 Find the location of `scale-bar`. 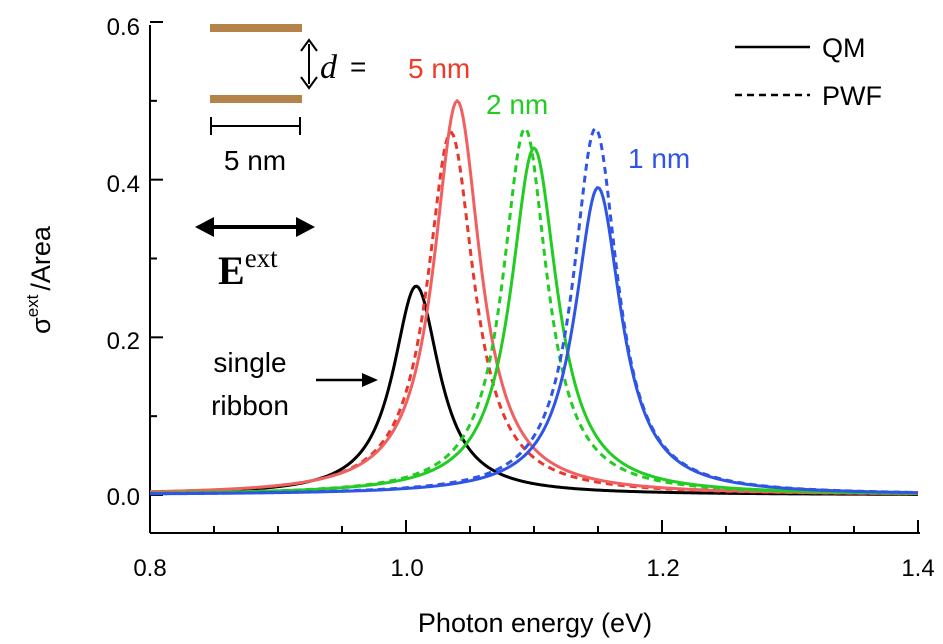

scale-bar is located at coordinates (255, 126).